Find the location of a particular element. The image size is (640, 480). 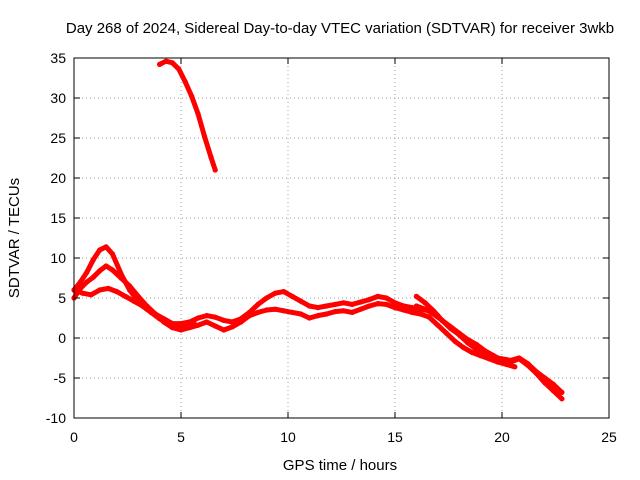

x-tick-label: 25 is located at coordinates (609, 437).